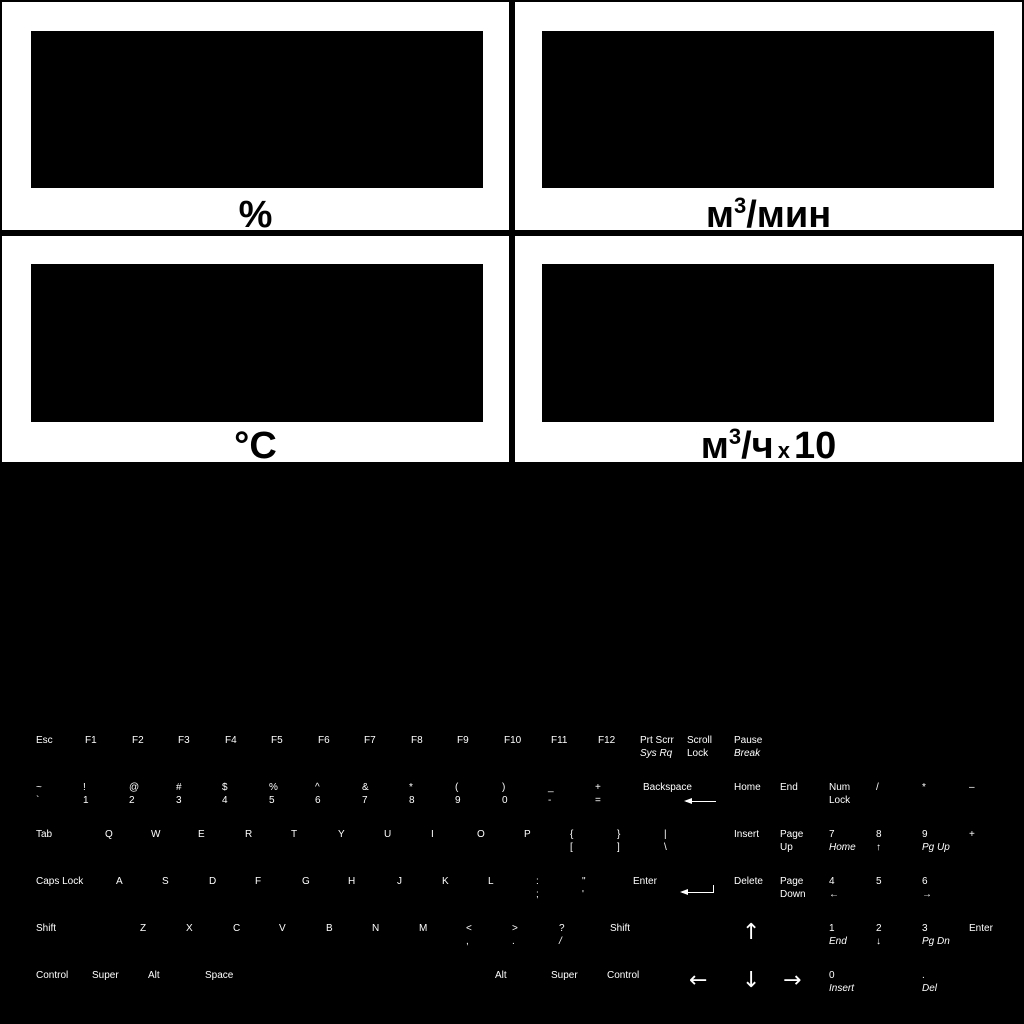 The width and height of the screenshot is (1024, 1024). I want to click on key-delete: Delete, so click(748, 881).